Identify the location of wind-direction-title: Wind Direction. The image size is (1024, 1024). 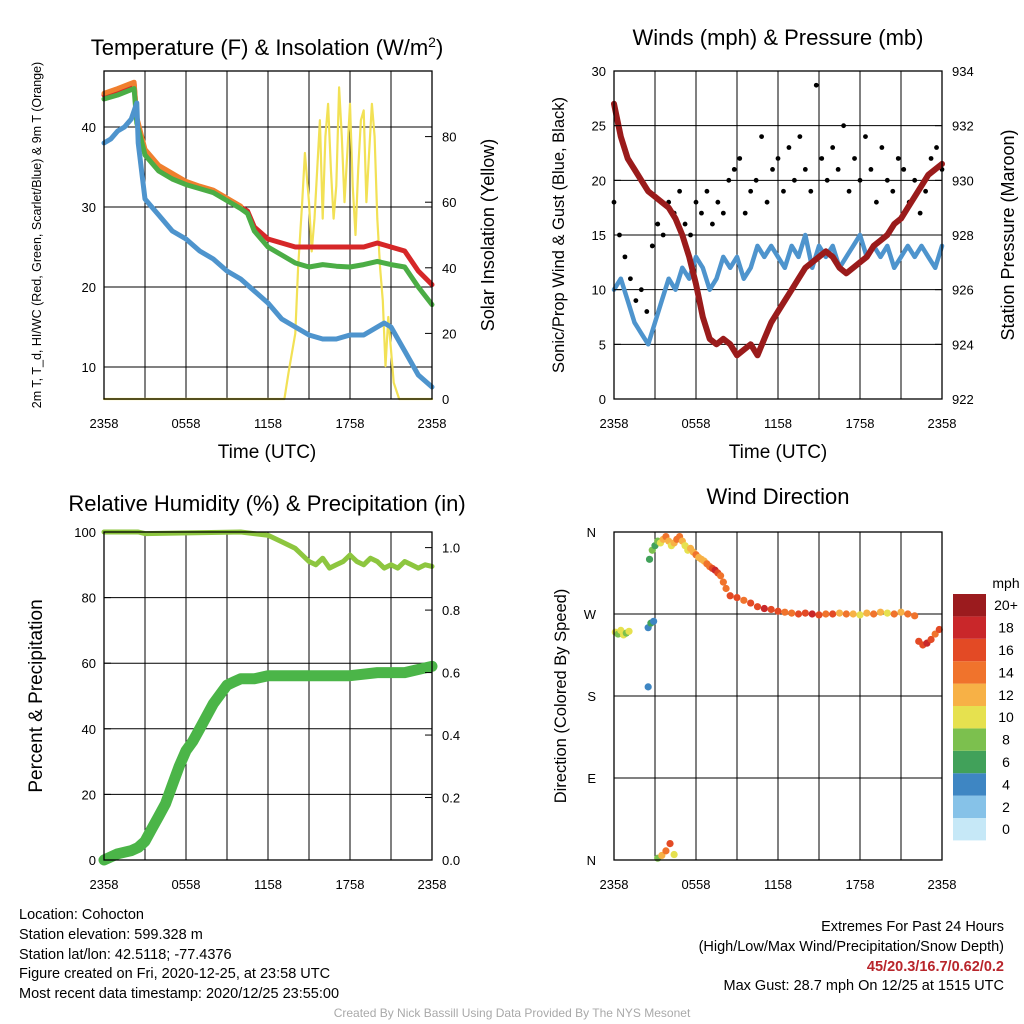
(777, 496).